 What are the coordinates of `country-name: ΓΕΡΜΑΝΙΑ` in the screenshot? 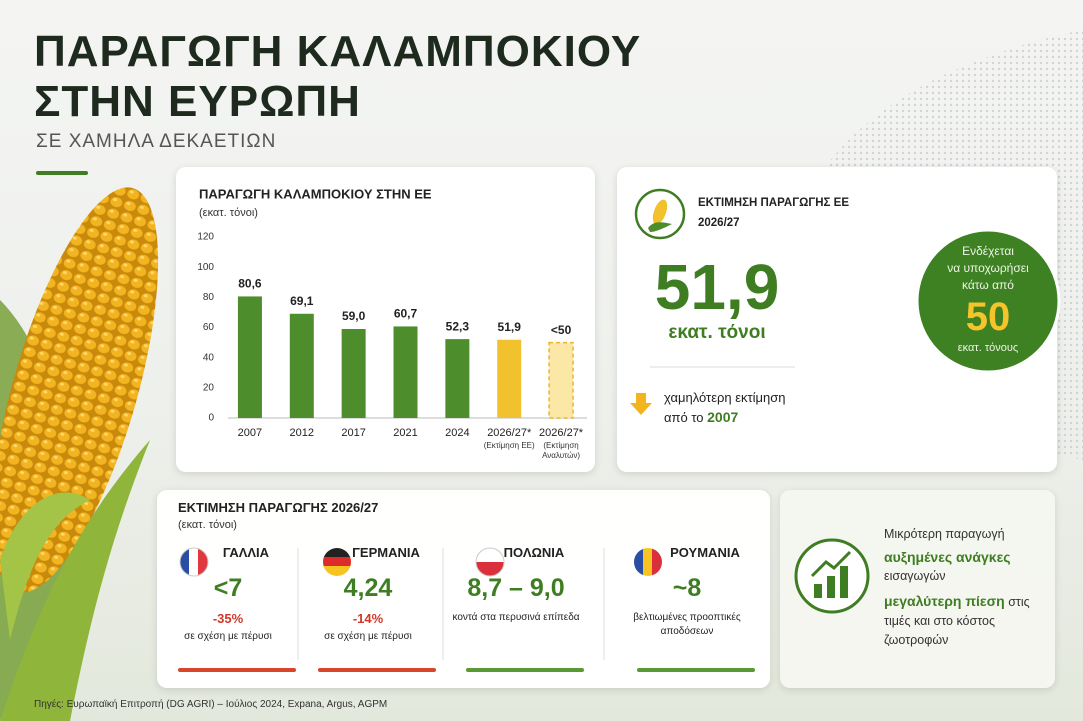 It's located at (386, 552).